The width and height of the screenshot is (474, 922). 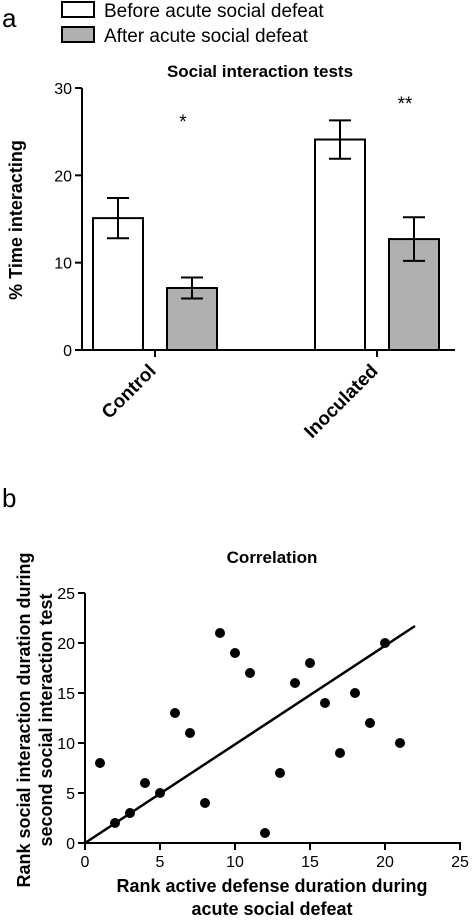 I want to click on chart-b-points, so click(x=250, y=733).